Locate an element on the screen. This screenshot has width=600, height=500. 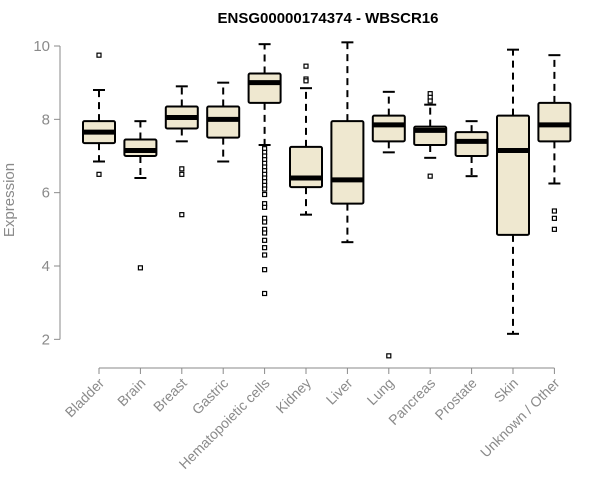
x-tick-label: Skin is located at coordinates (506, 390).